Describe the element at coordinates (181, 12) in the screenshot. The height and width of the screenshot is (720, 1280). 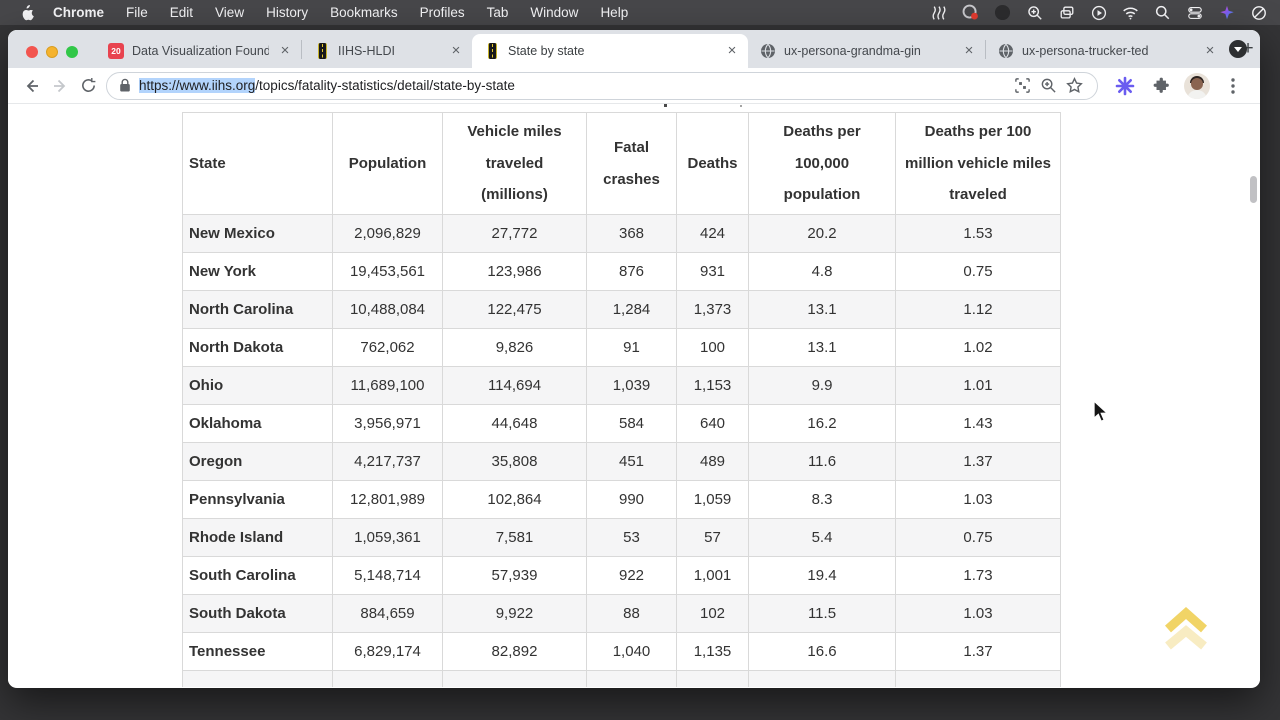
I see `menu-item-edit: Edit` at that location.